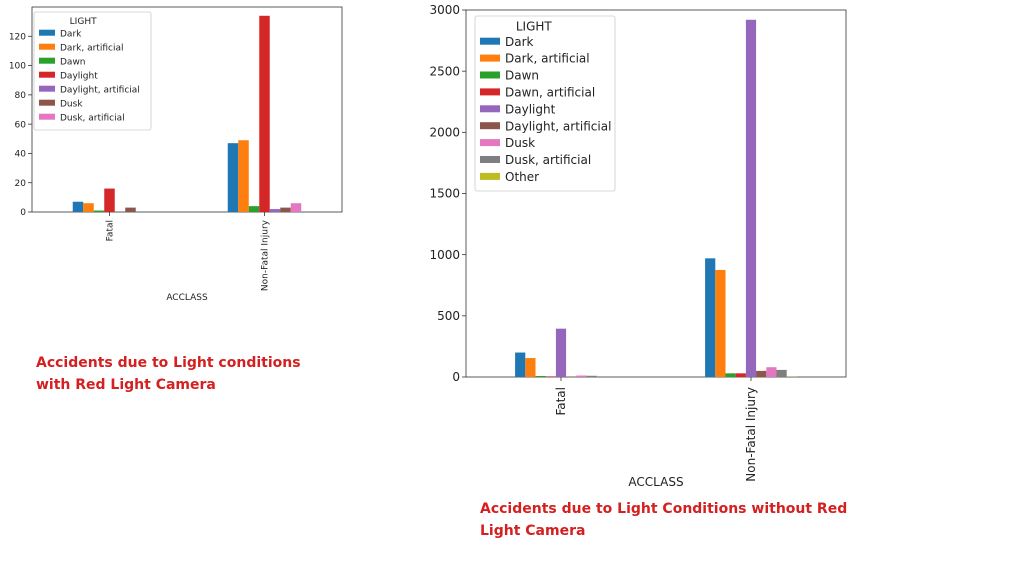 This screenshot has width=1024, height=588. Describe the element at coordinates (187, 298) in the screenshot. I see `left-chart-x-axis-title: ACCLASS` at that location.